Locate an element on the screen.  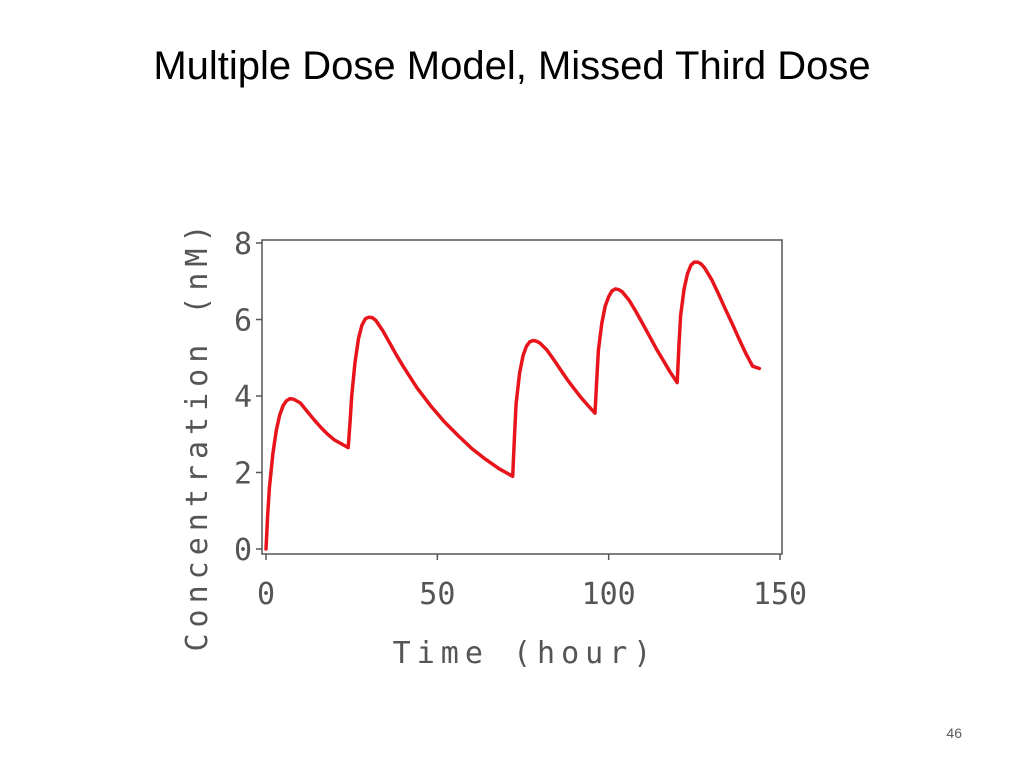
slide-number: 46 is located at coordinates (954, 733).